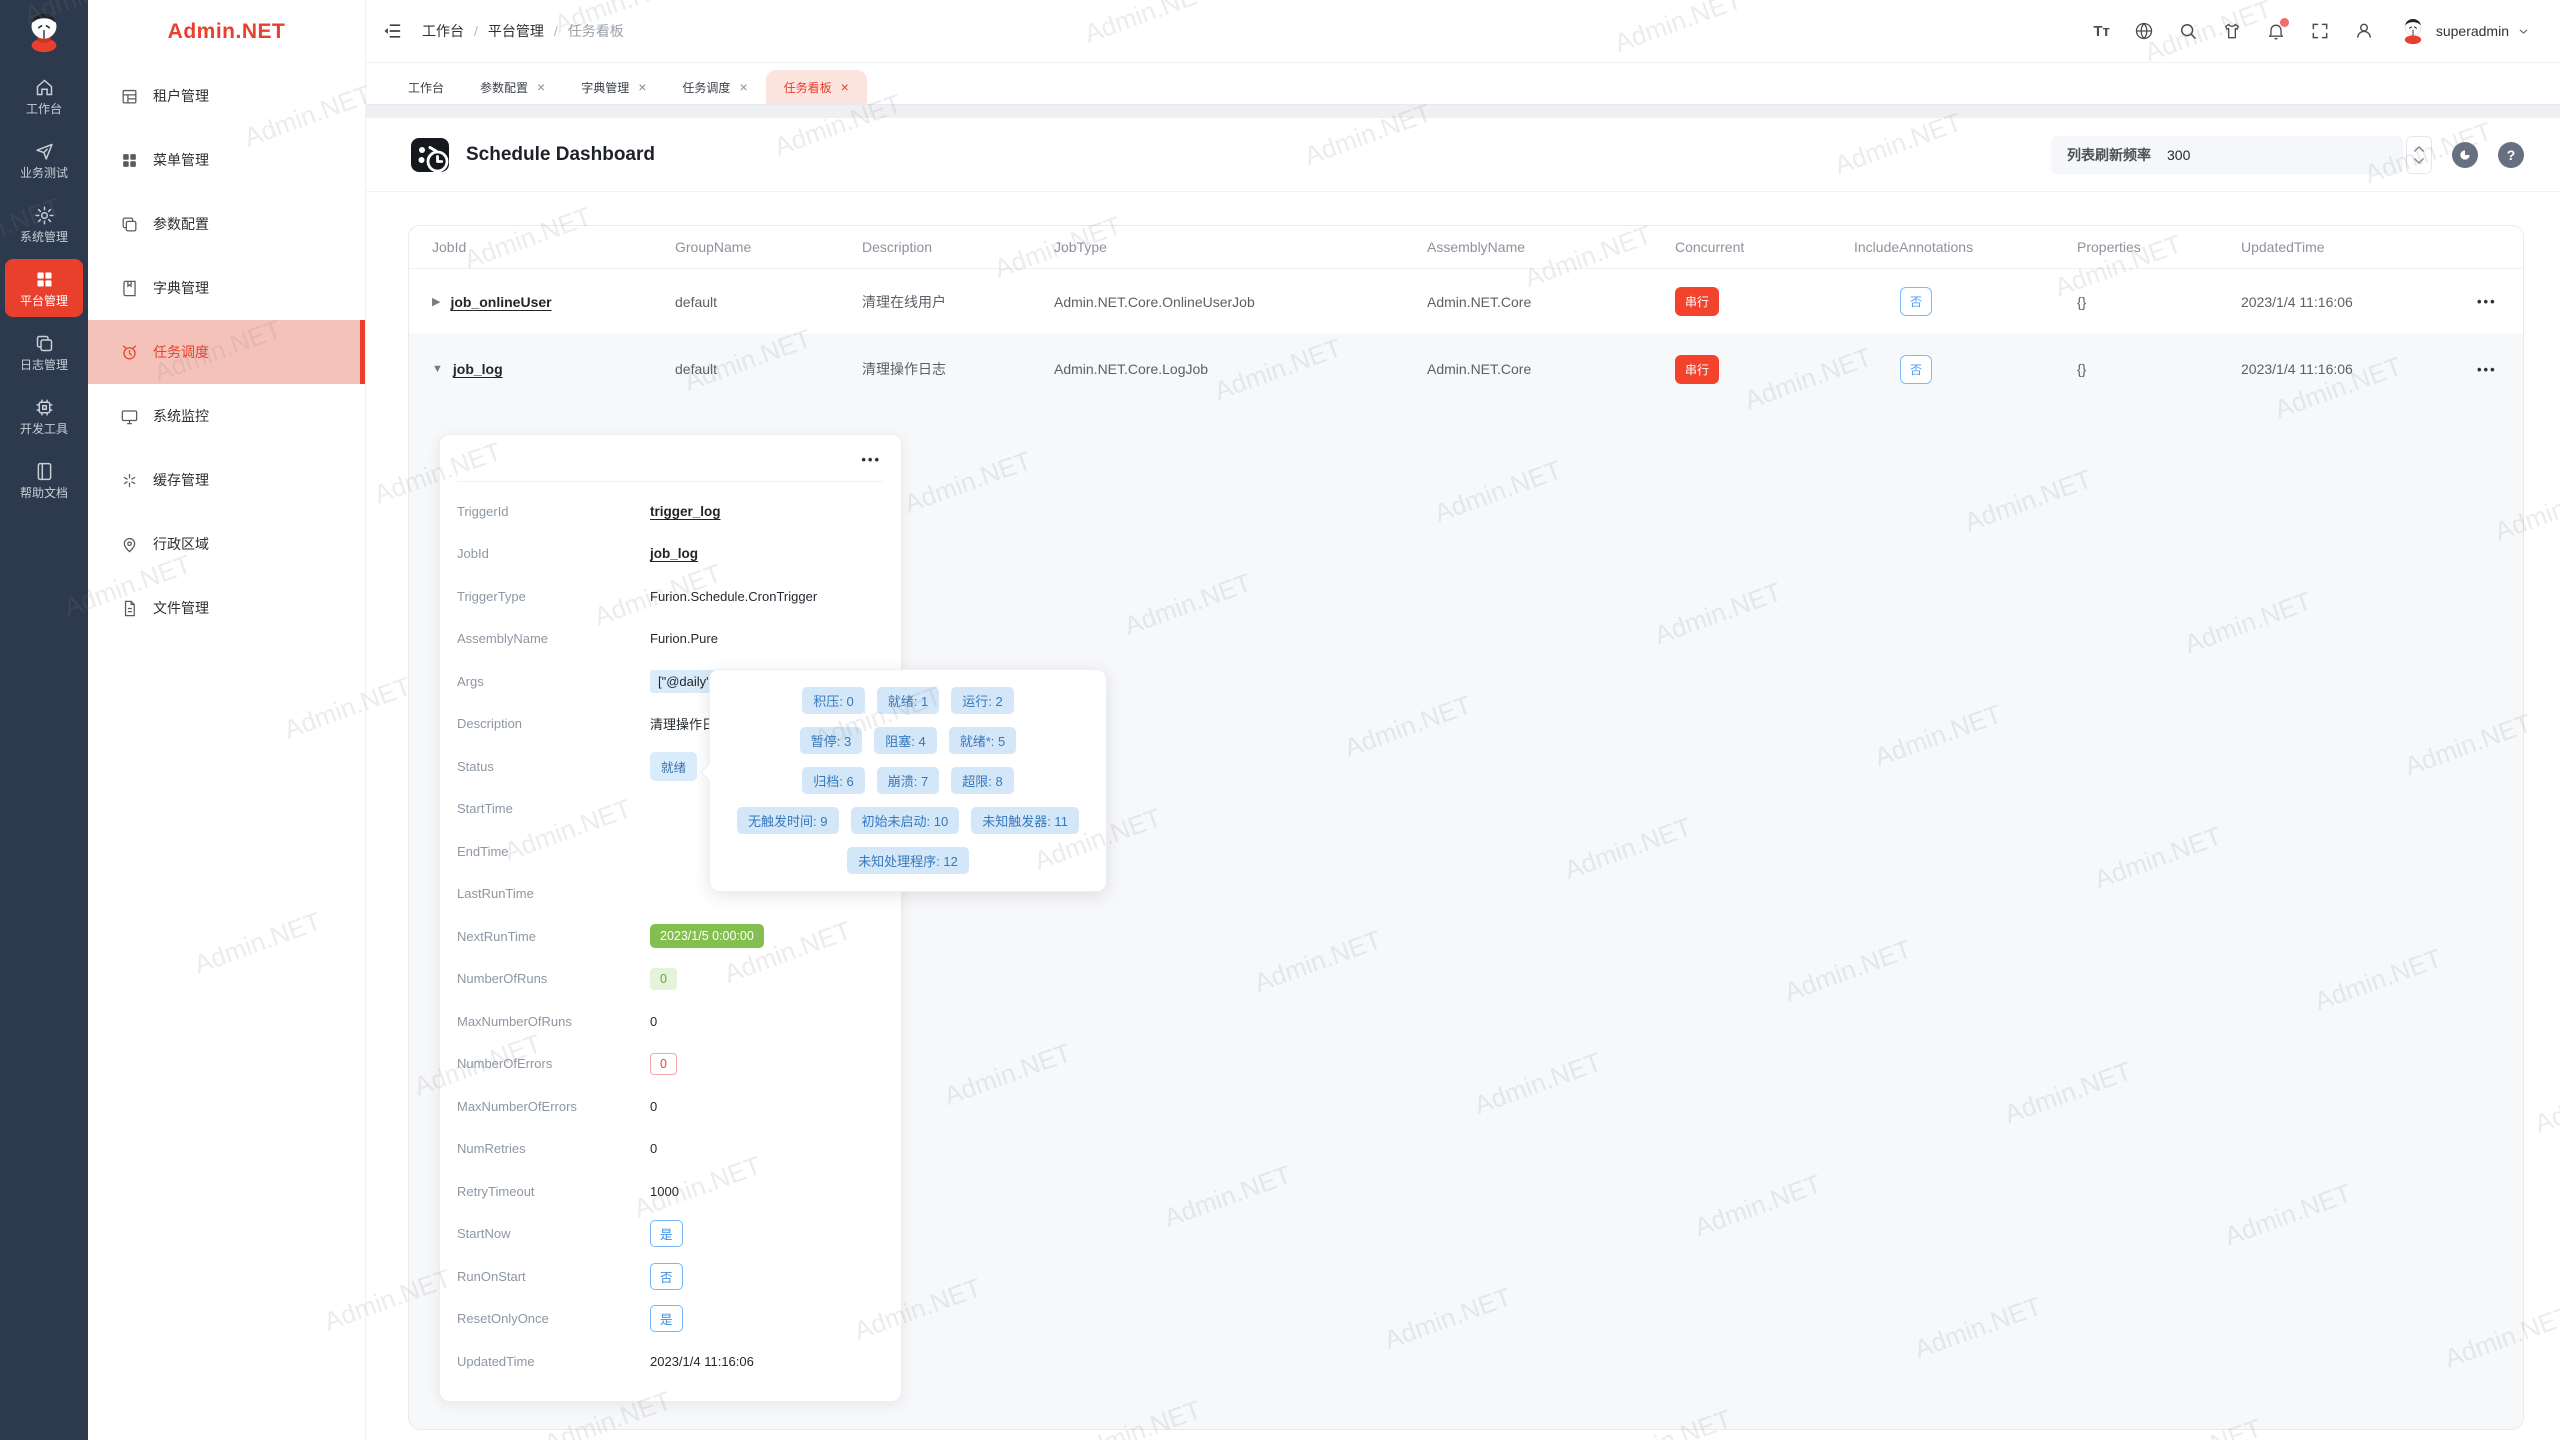 The height and width of the screenshot is (1440, 2560). Describe the element at coordinates (226, 31) in the screenshot. I see `sidebar-logo-text: Admin.NET` at that location.